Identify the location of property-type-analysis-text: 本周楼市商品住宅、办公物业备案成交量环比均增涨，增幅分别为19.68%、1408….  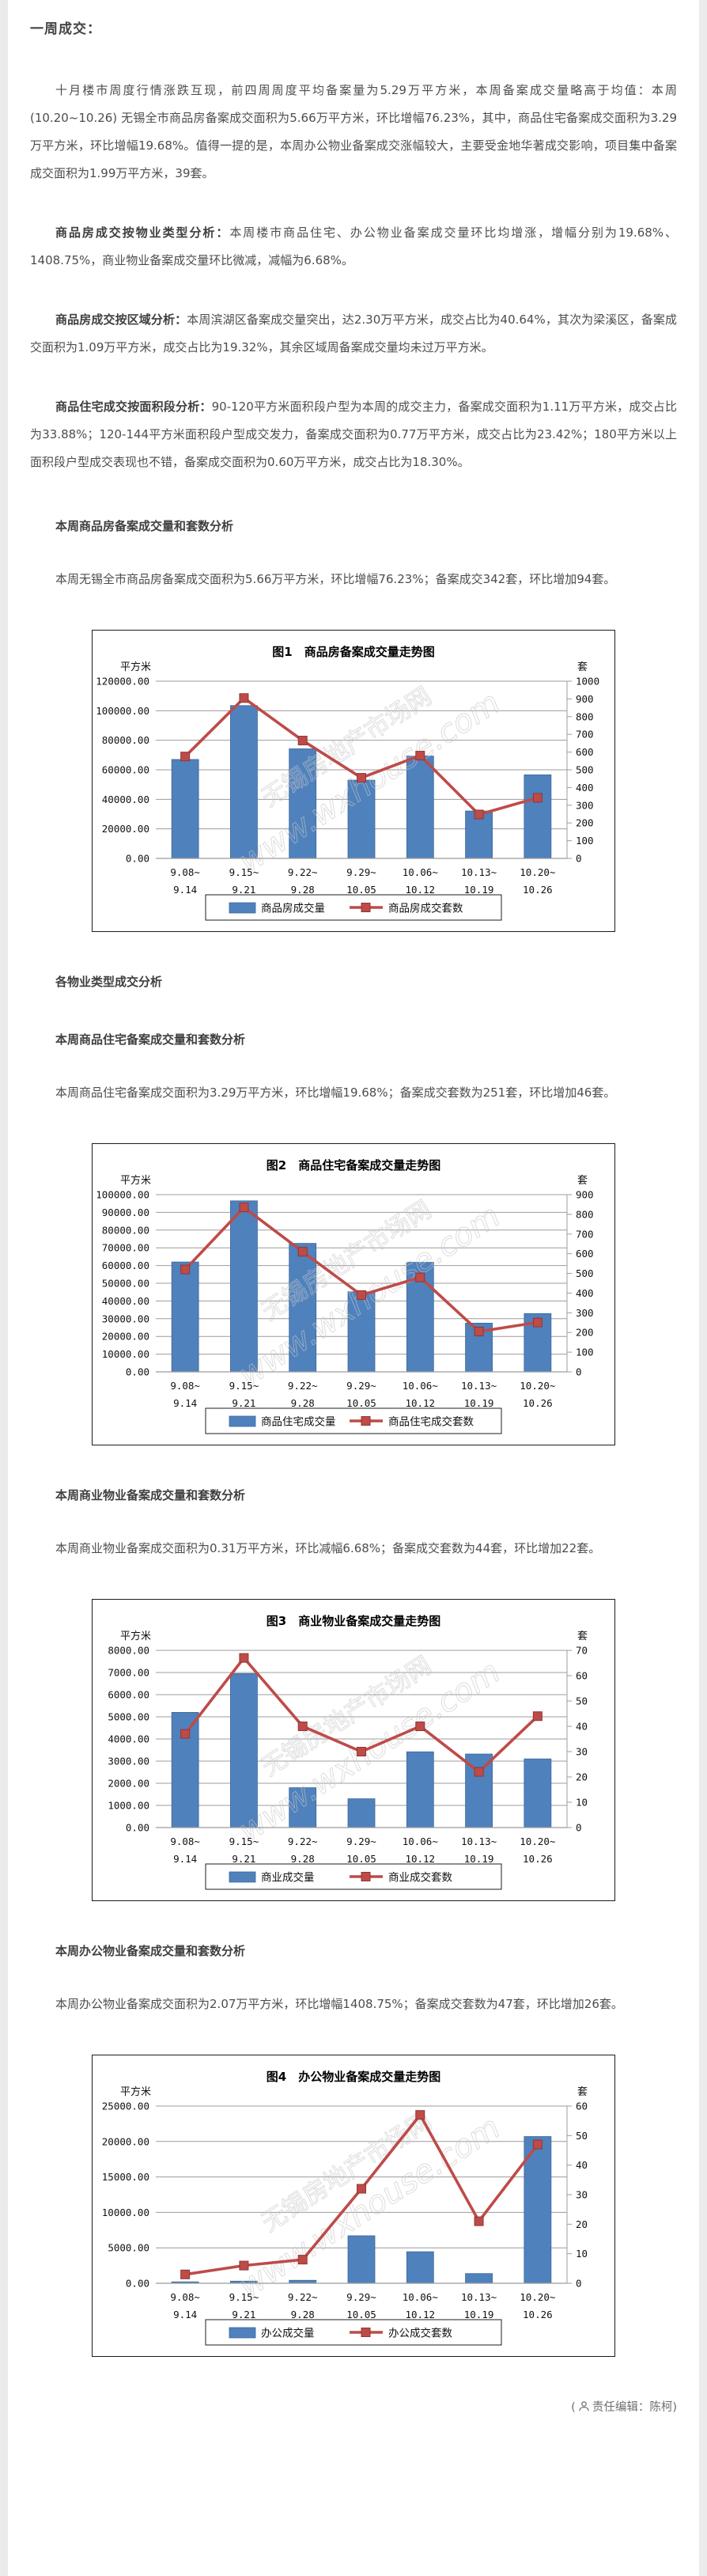
(353, 246).